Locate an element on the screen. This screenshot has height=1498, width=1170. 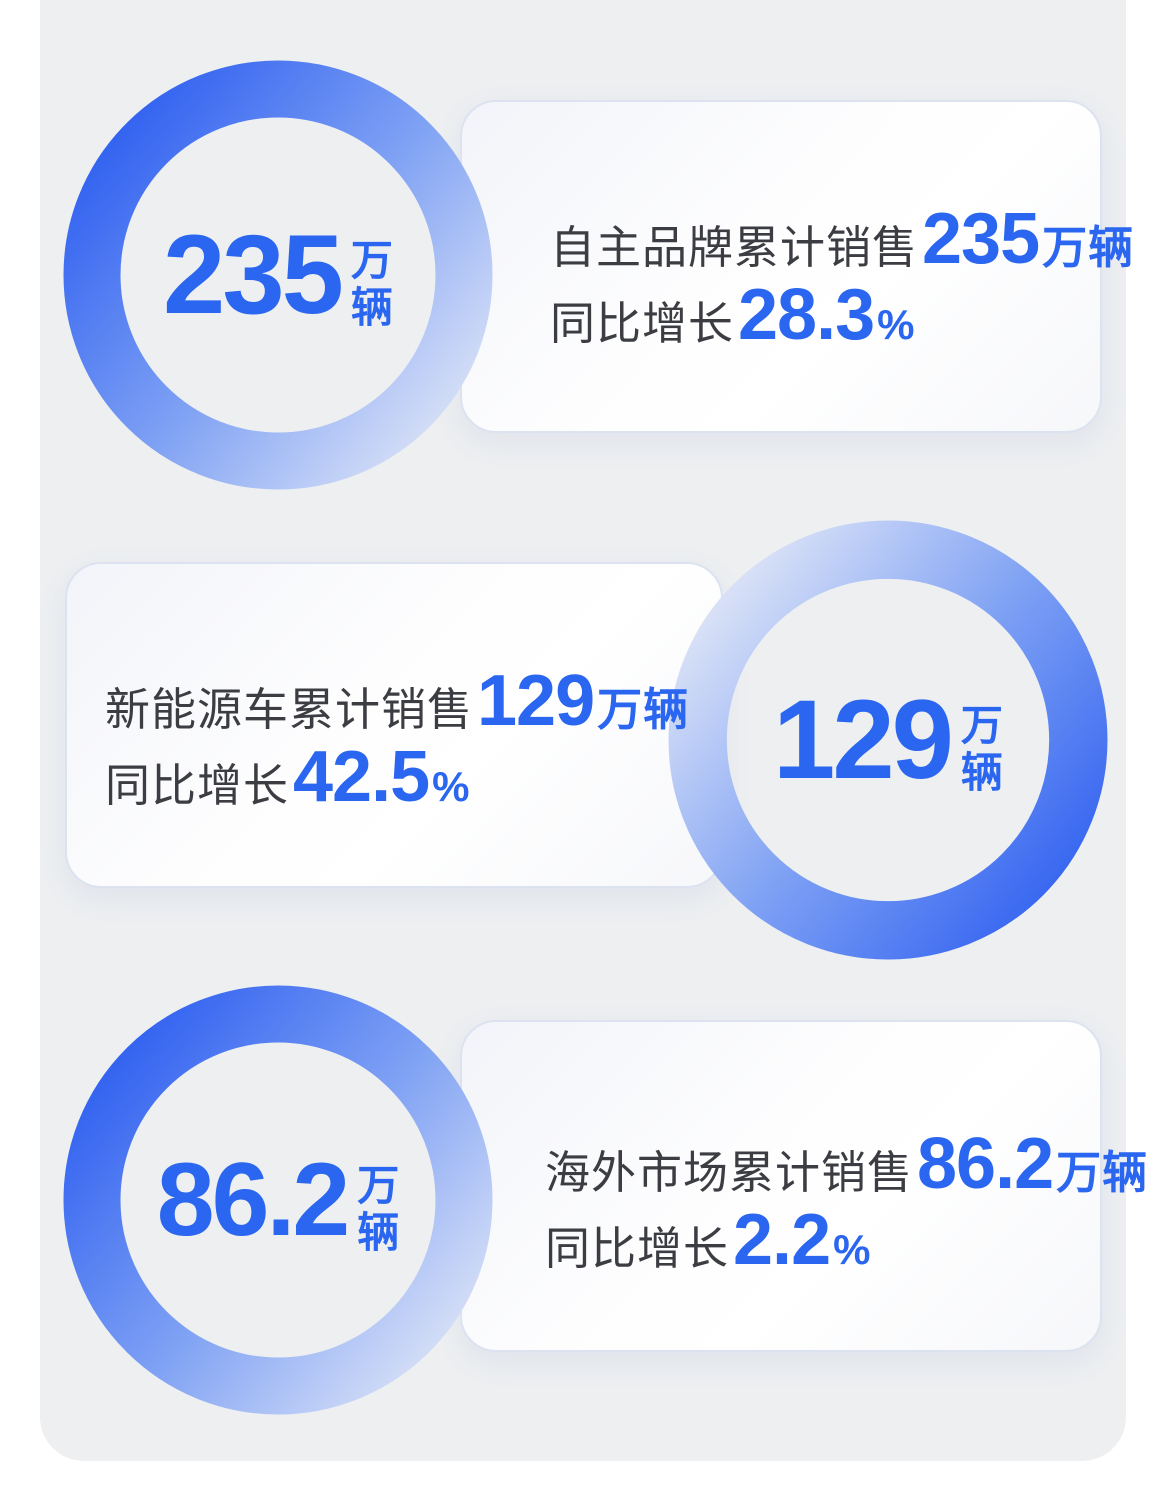
ring-stat-overseas: 86.2 万 辆 is located at coordinates (278, 1200).